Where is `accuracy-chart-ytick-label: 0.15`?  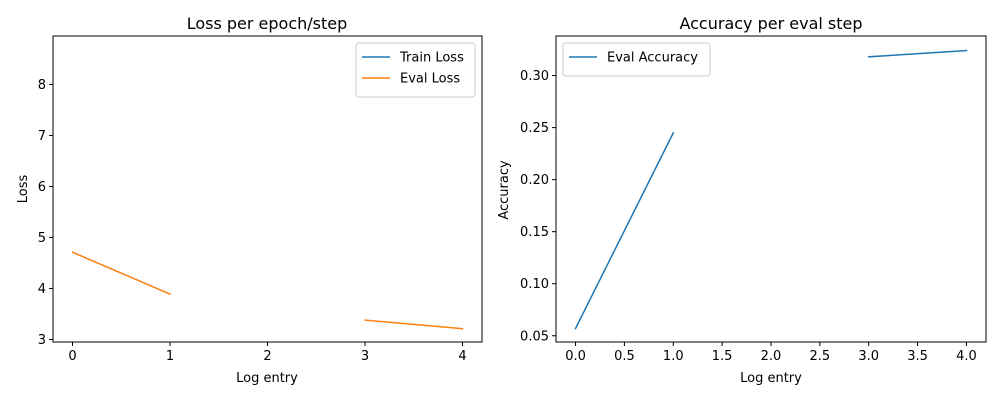 accuracy-chart-ytick-label: 0.15 is located at coordinates (534, 232).